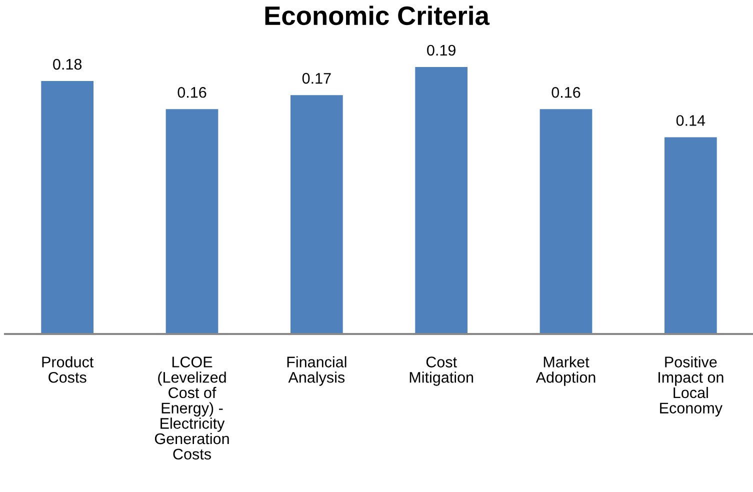  What do you see at coordinates (316, 371) in the screenshot?
I see `x-tick-label: Financial Analysis` at bounding box center [316, 371].